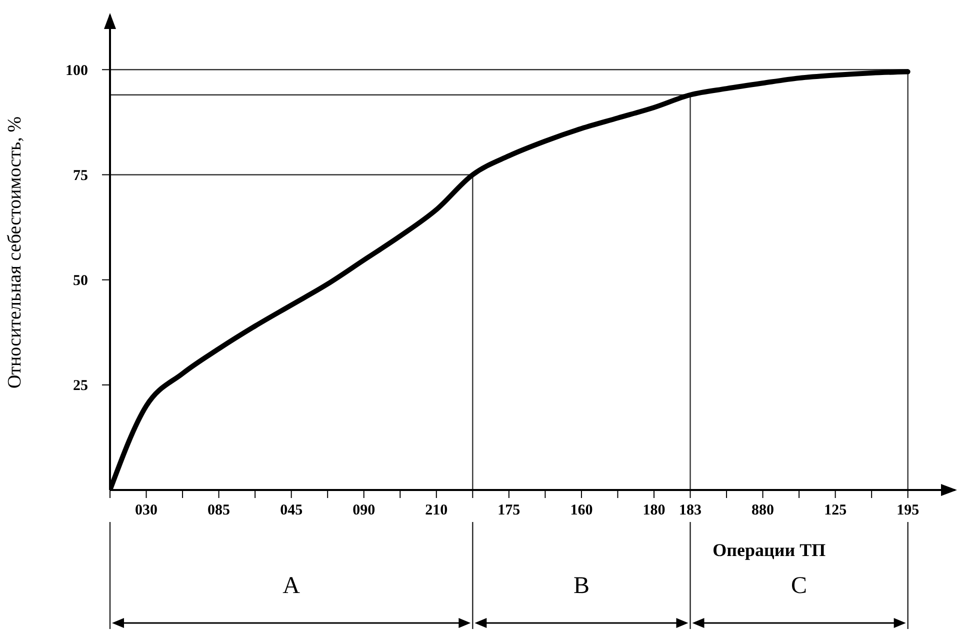 The height and width of the screenshot is (631, 963). Describe the element at coordinates (581, 510) in the screenshot. I see `x-tick-label: 160` at that location.